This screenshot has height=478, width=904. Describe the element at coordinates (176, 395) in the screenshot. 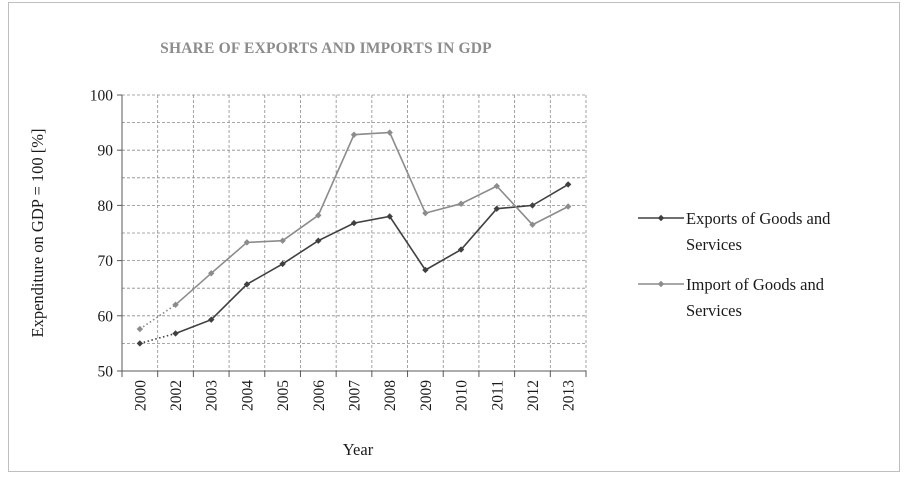

I see `x-tick-label: 2002` at that location.